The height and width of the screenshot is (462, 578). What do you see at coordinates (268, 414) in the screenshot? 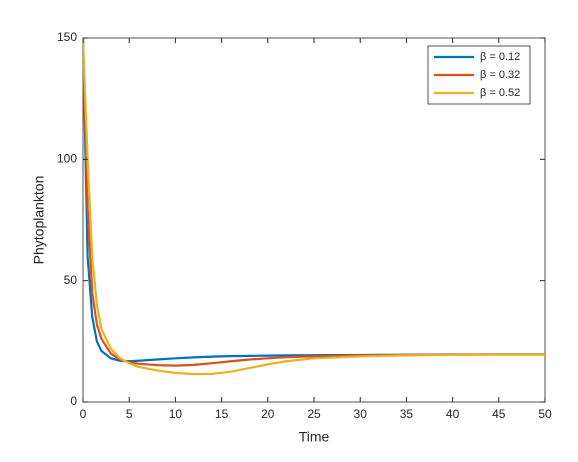
I see `x-tick-label: 20` at bounding box center [268, 414].